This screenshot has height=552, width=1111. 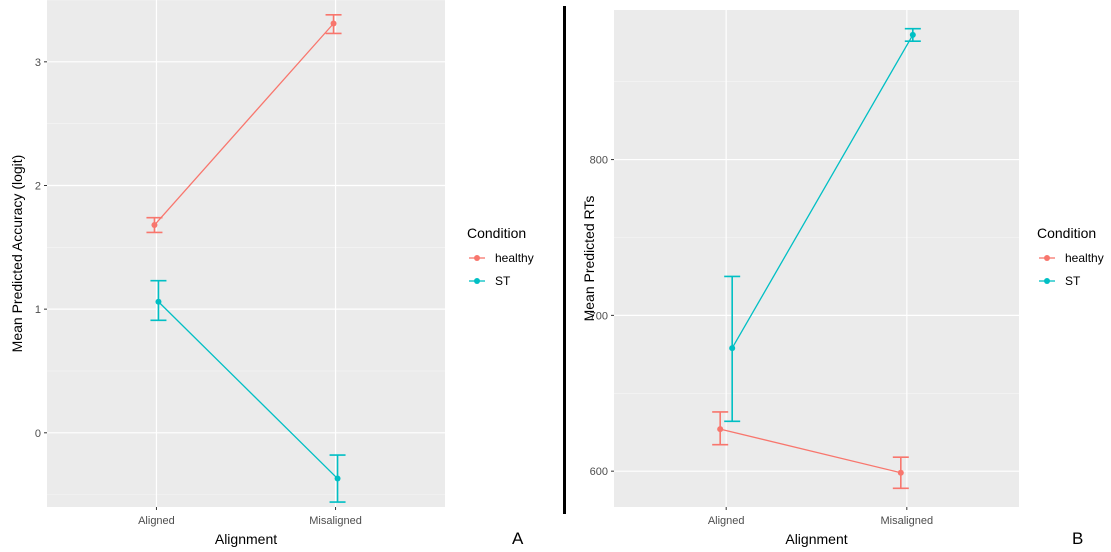 What do you see at coordinates (518, 538) in the screenshot?
I see `panel-letter: A` at bounding box center [518, 538].